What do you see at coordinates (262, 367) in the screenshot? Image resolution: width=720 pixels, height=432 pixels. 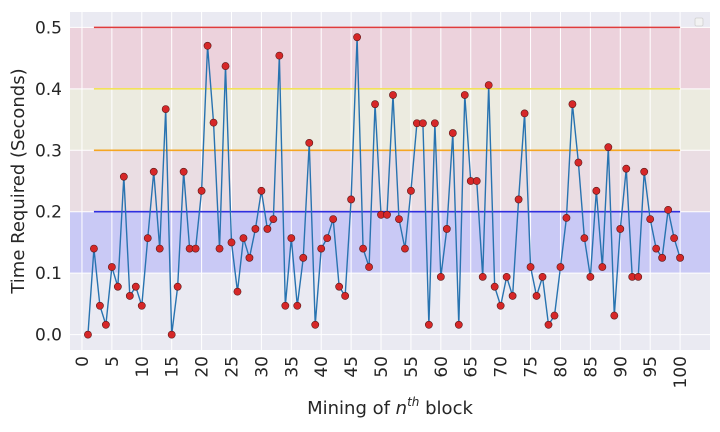 I see `x-tick-label-6: 30` at bounding box center [262, 367].